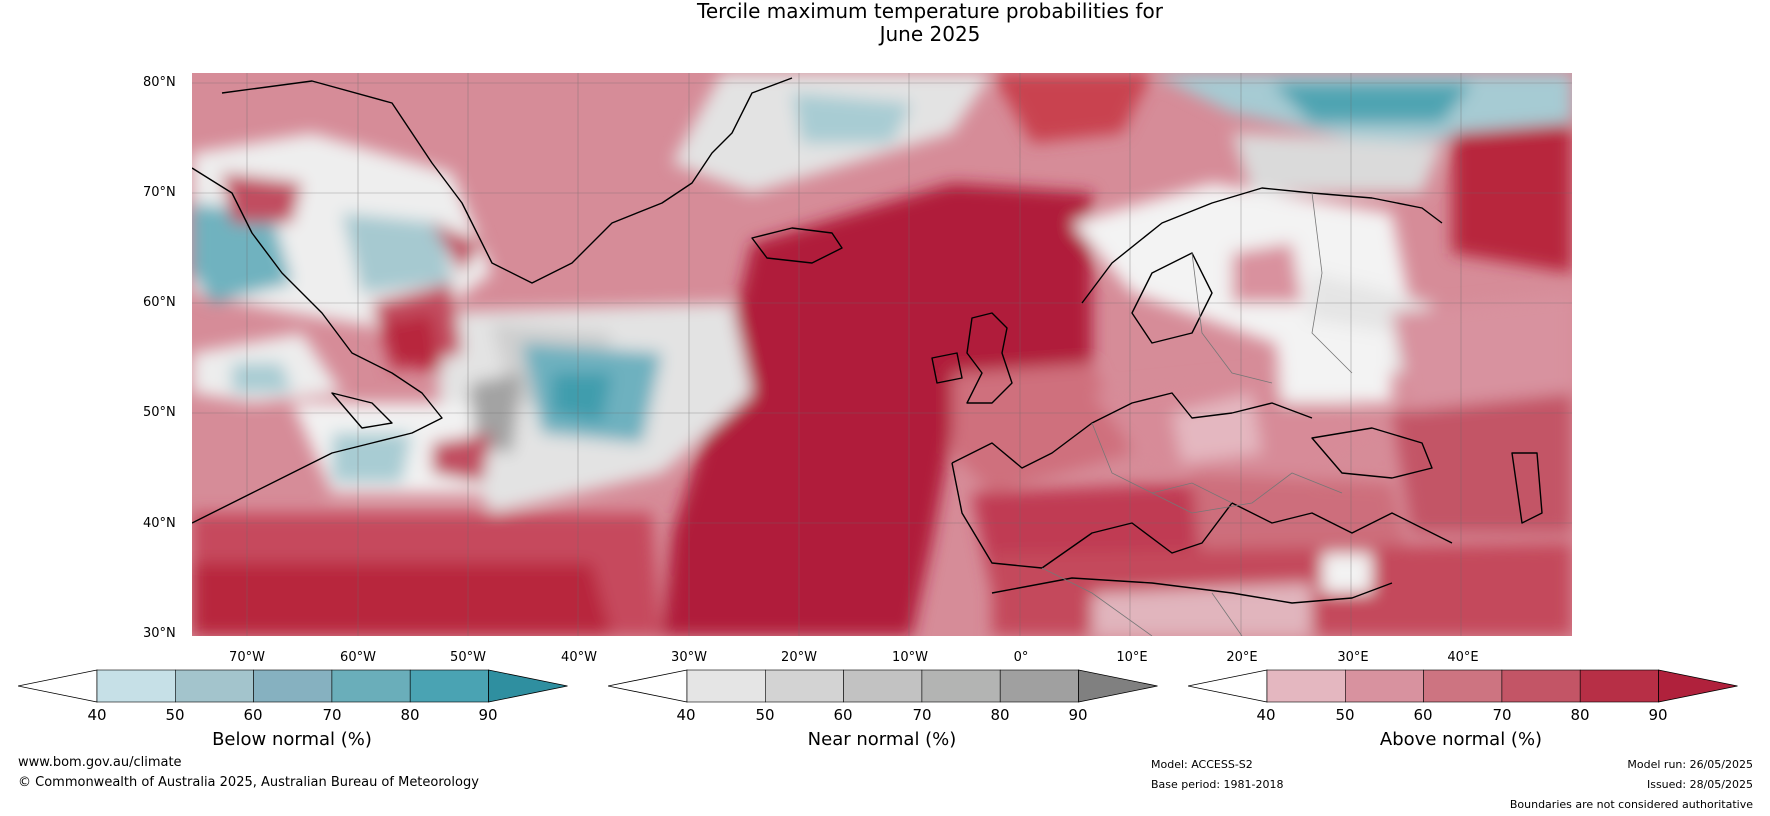 The width and height of the screenshot is (1770, 816). I want to click on lon-label: 40°E, so click(1463, 657).